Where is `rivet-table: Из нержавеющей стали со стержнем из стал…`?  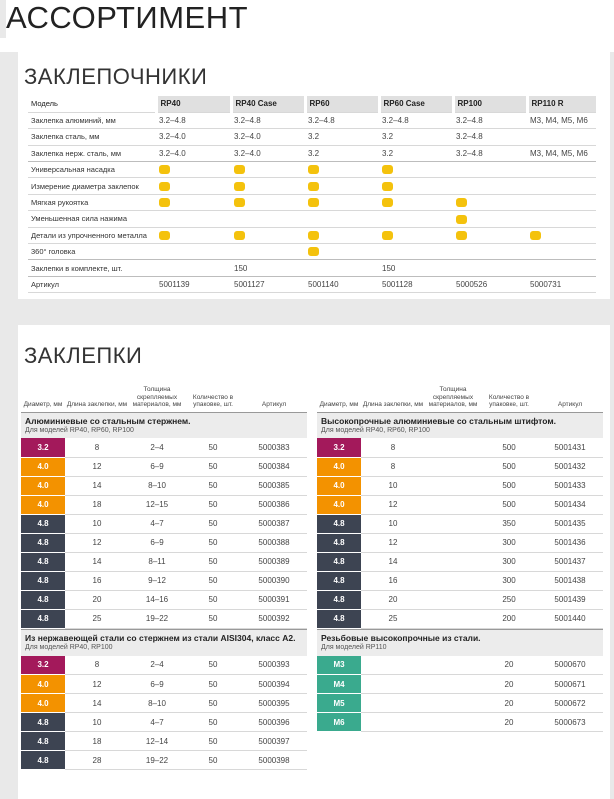 rivet-table: Из нержавеющей стали со стержнем из стал… is located at coordinates (164, 699).